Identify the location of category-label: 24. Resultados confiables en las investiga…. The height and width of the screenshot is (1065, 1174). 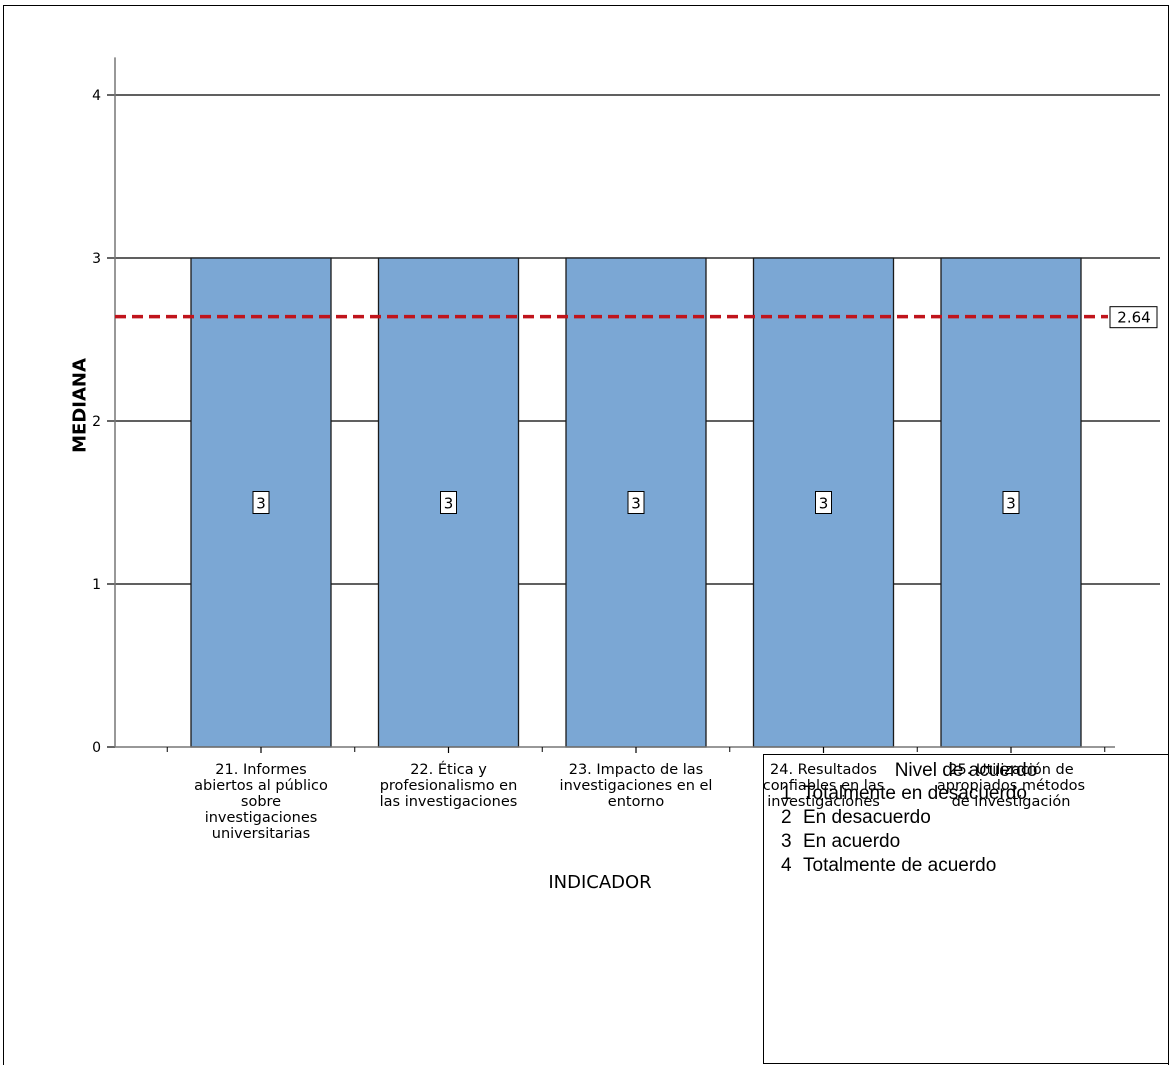
(824, 786).